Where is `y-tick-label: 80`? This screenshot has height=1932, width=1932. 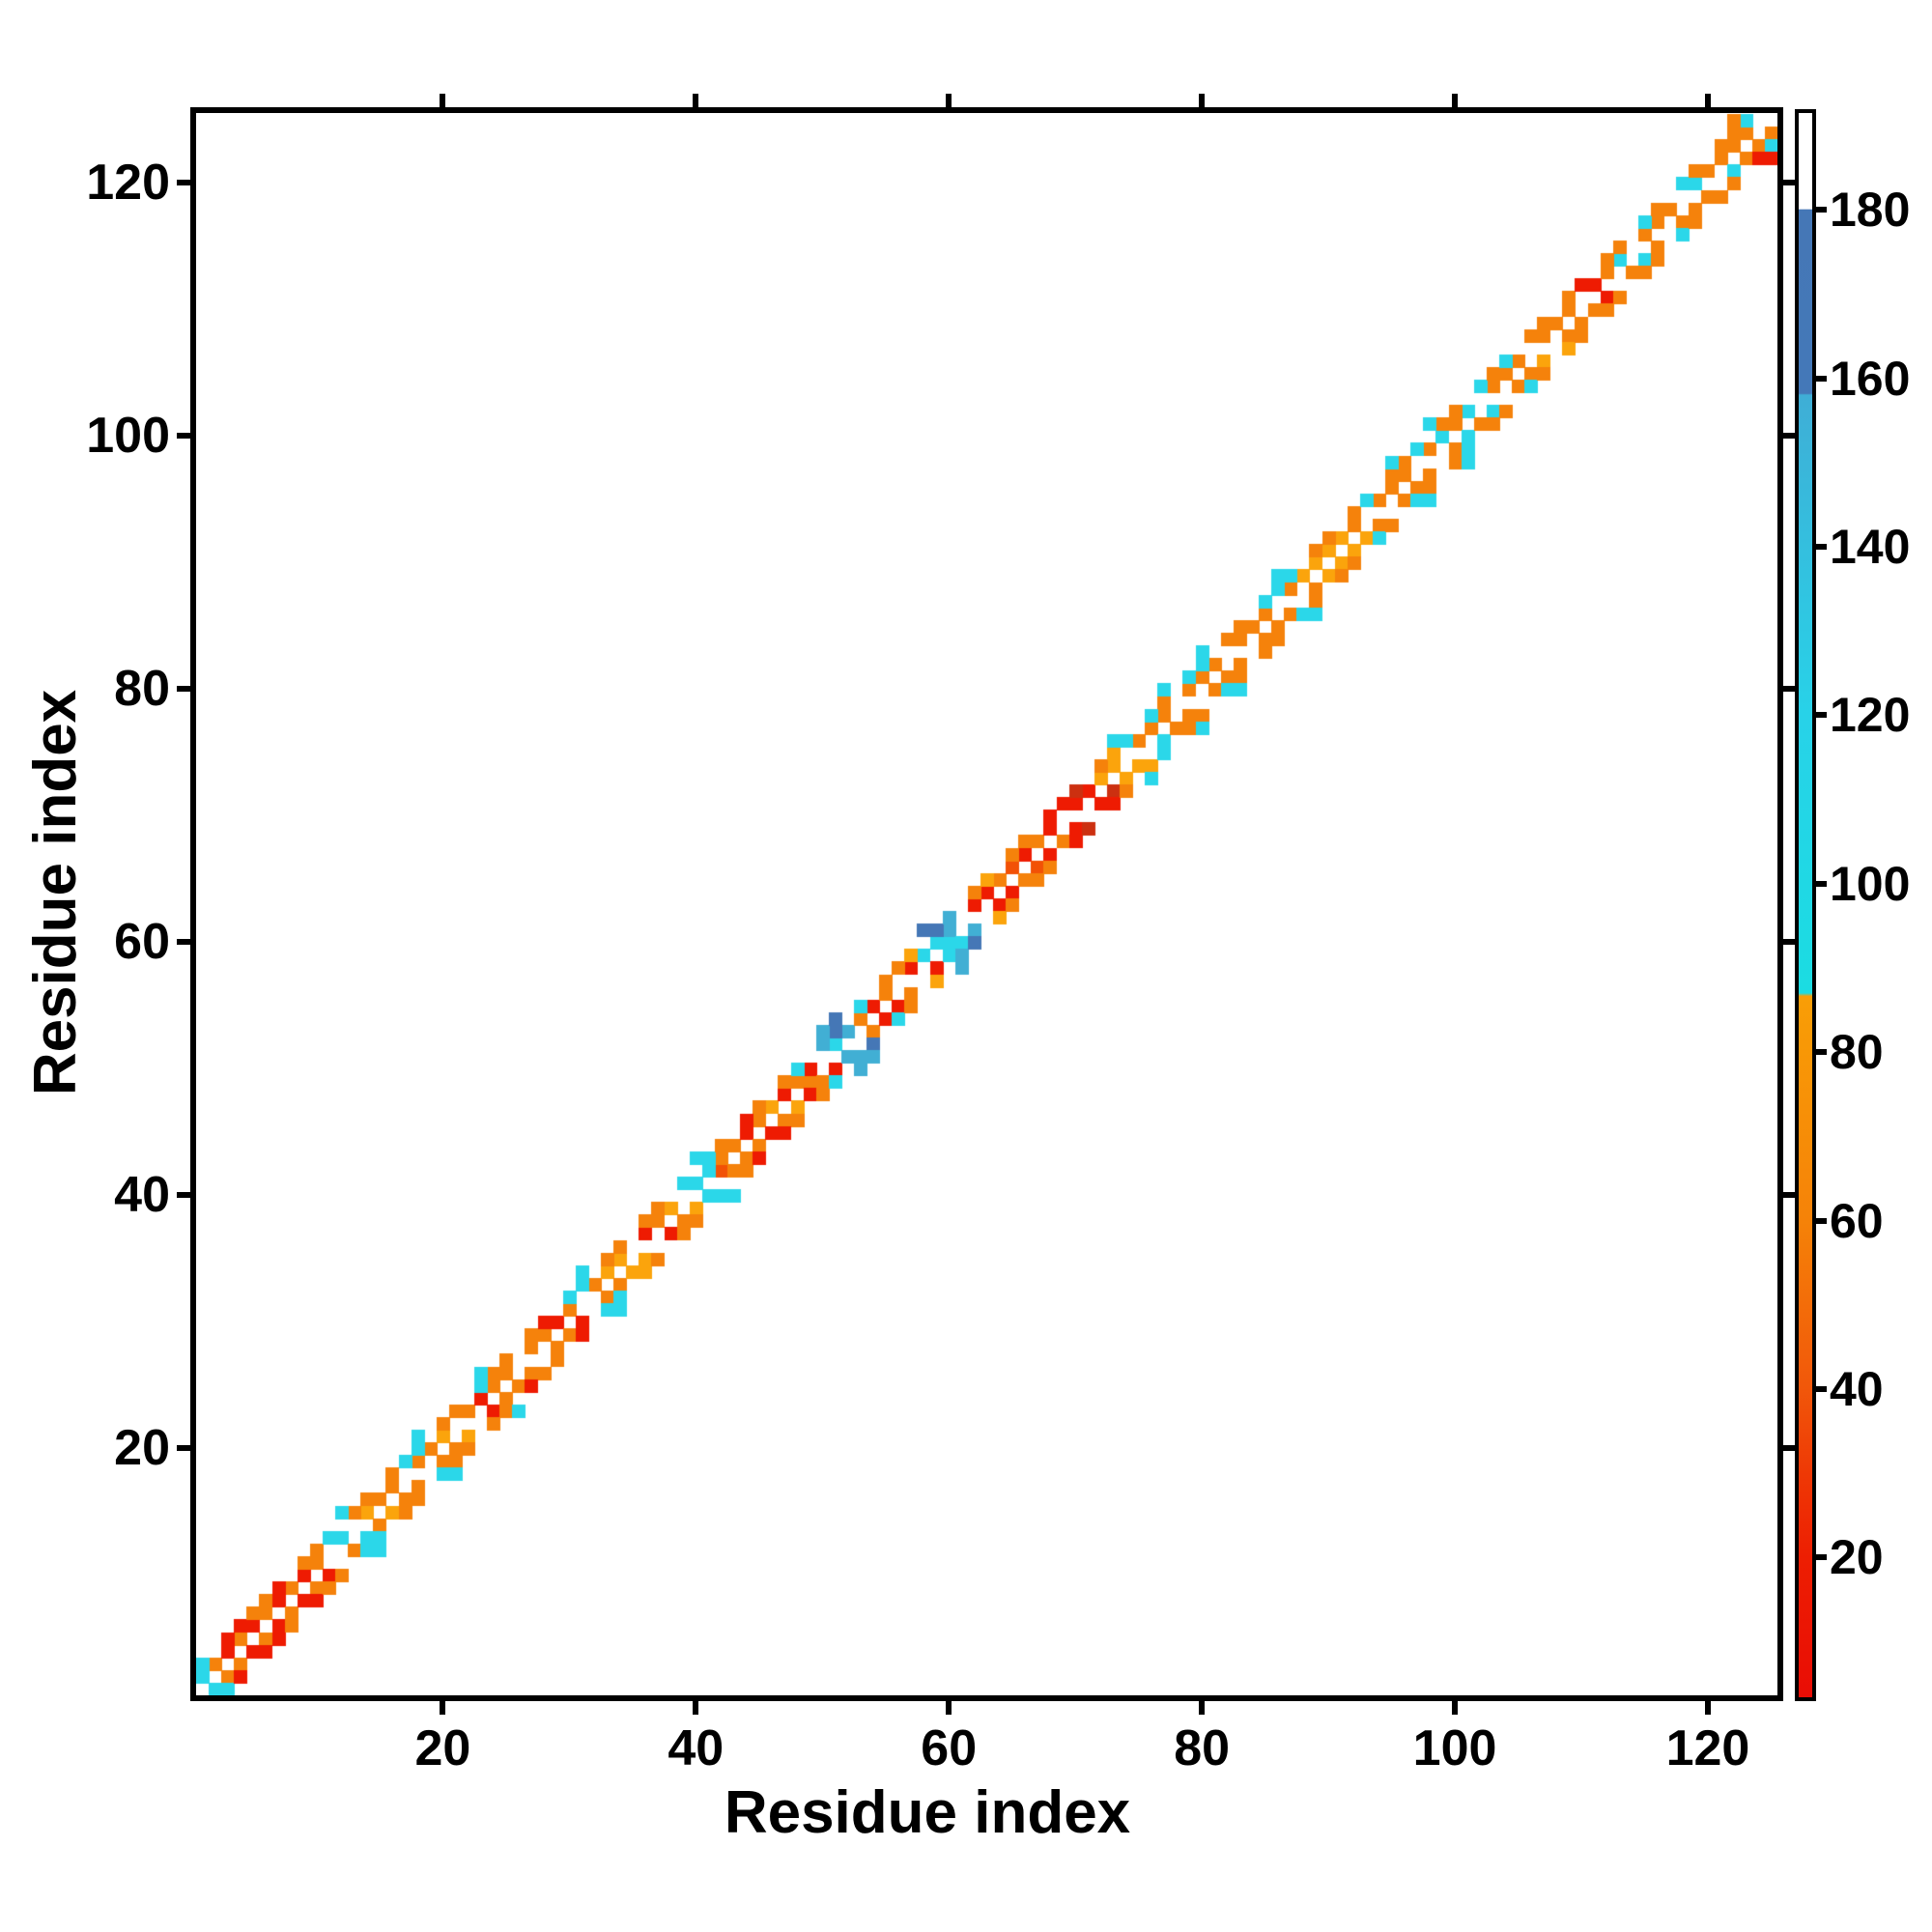
y-tick-label: 80 is located at coordinates (142, 689).